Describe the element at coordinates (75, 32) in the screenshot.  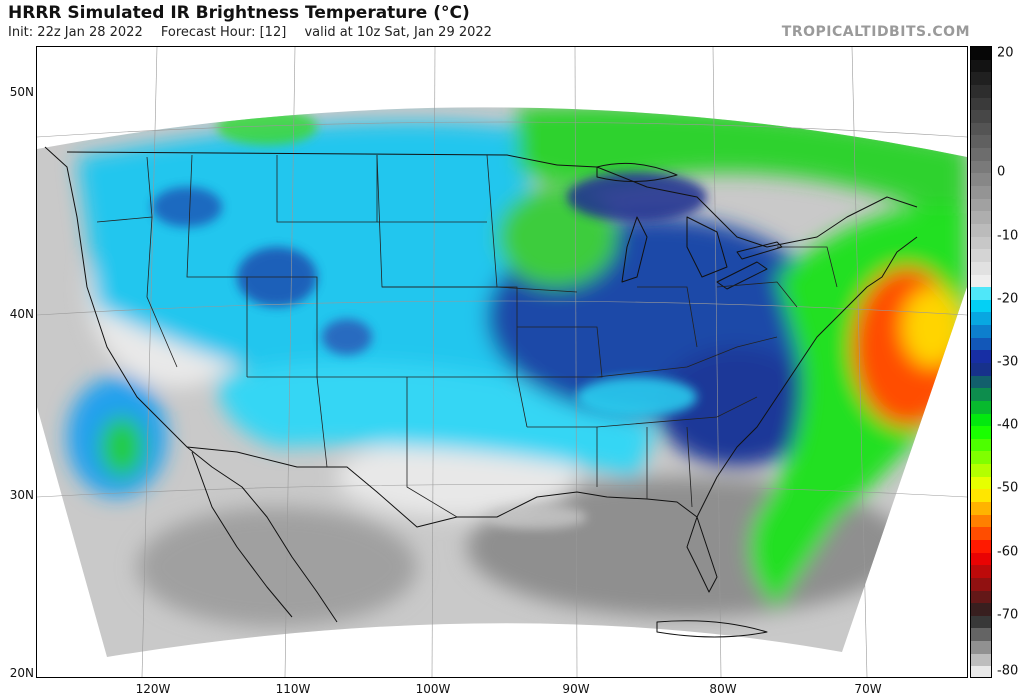
I see `init-time: Init: 22z Jan 28 2022` at that location.